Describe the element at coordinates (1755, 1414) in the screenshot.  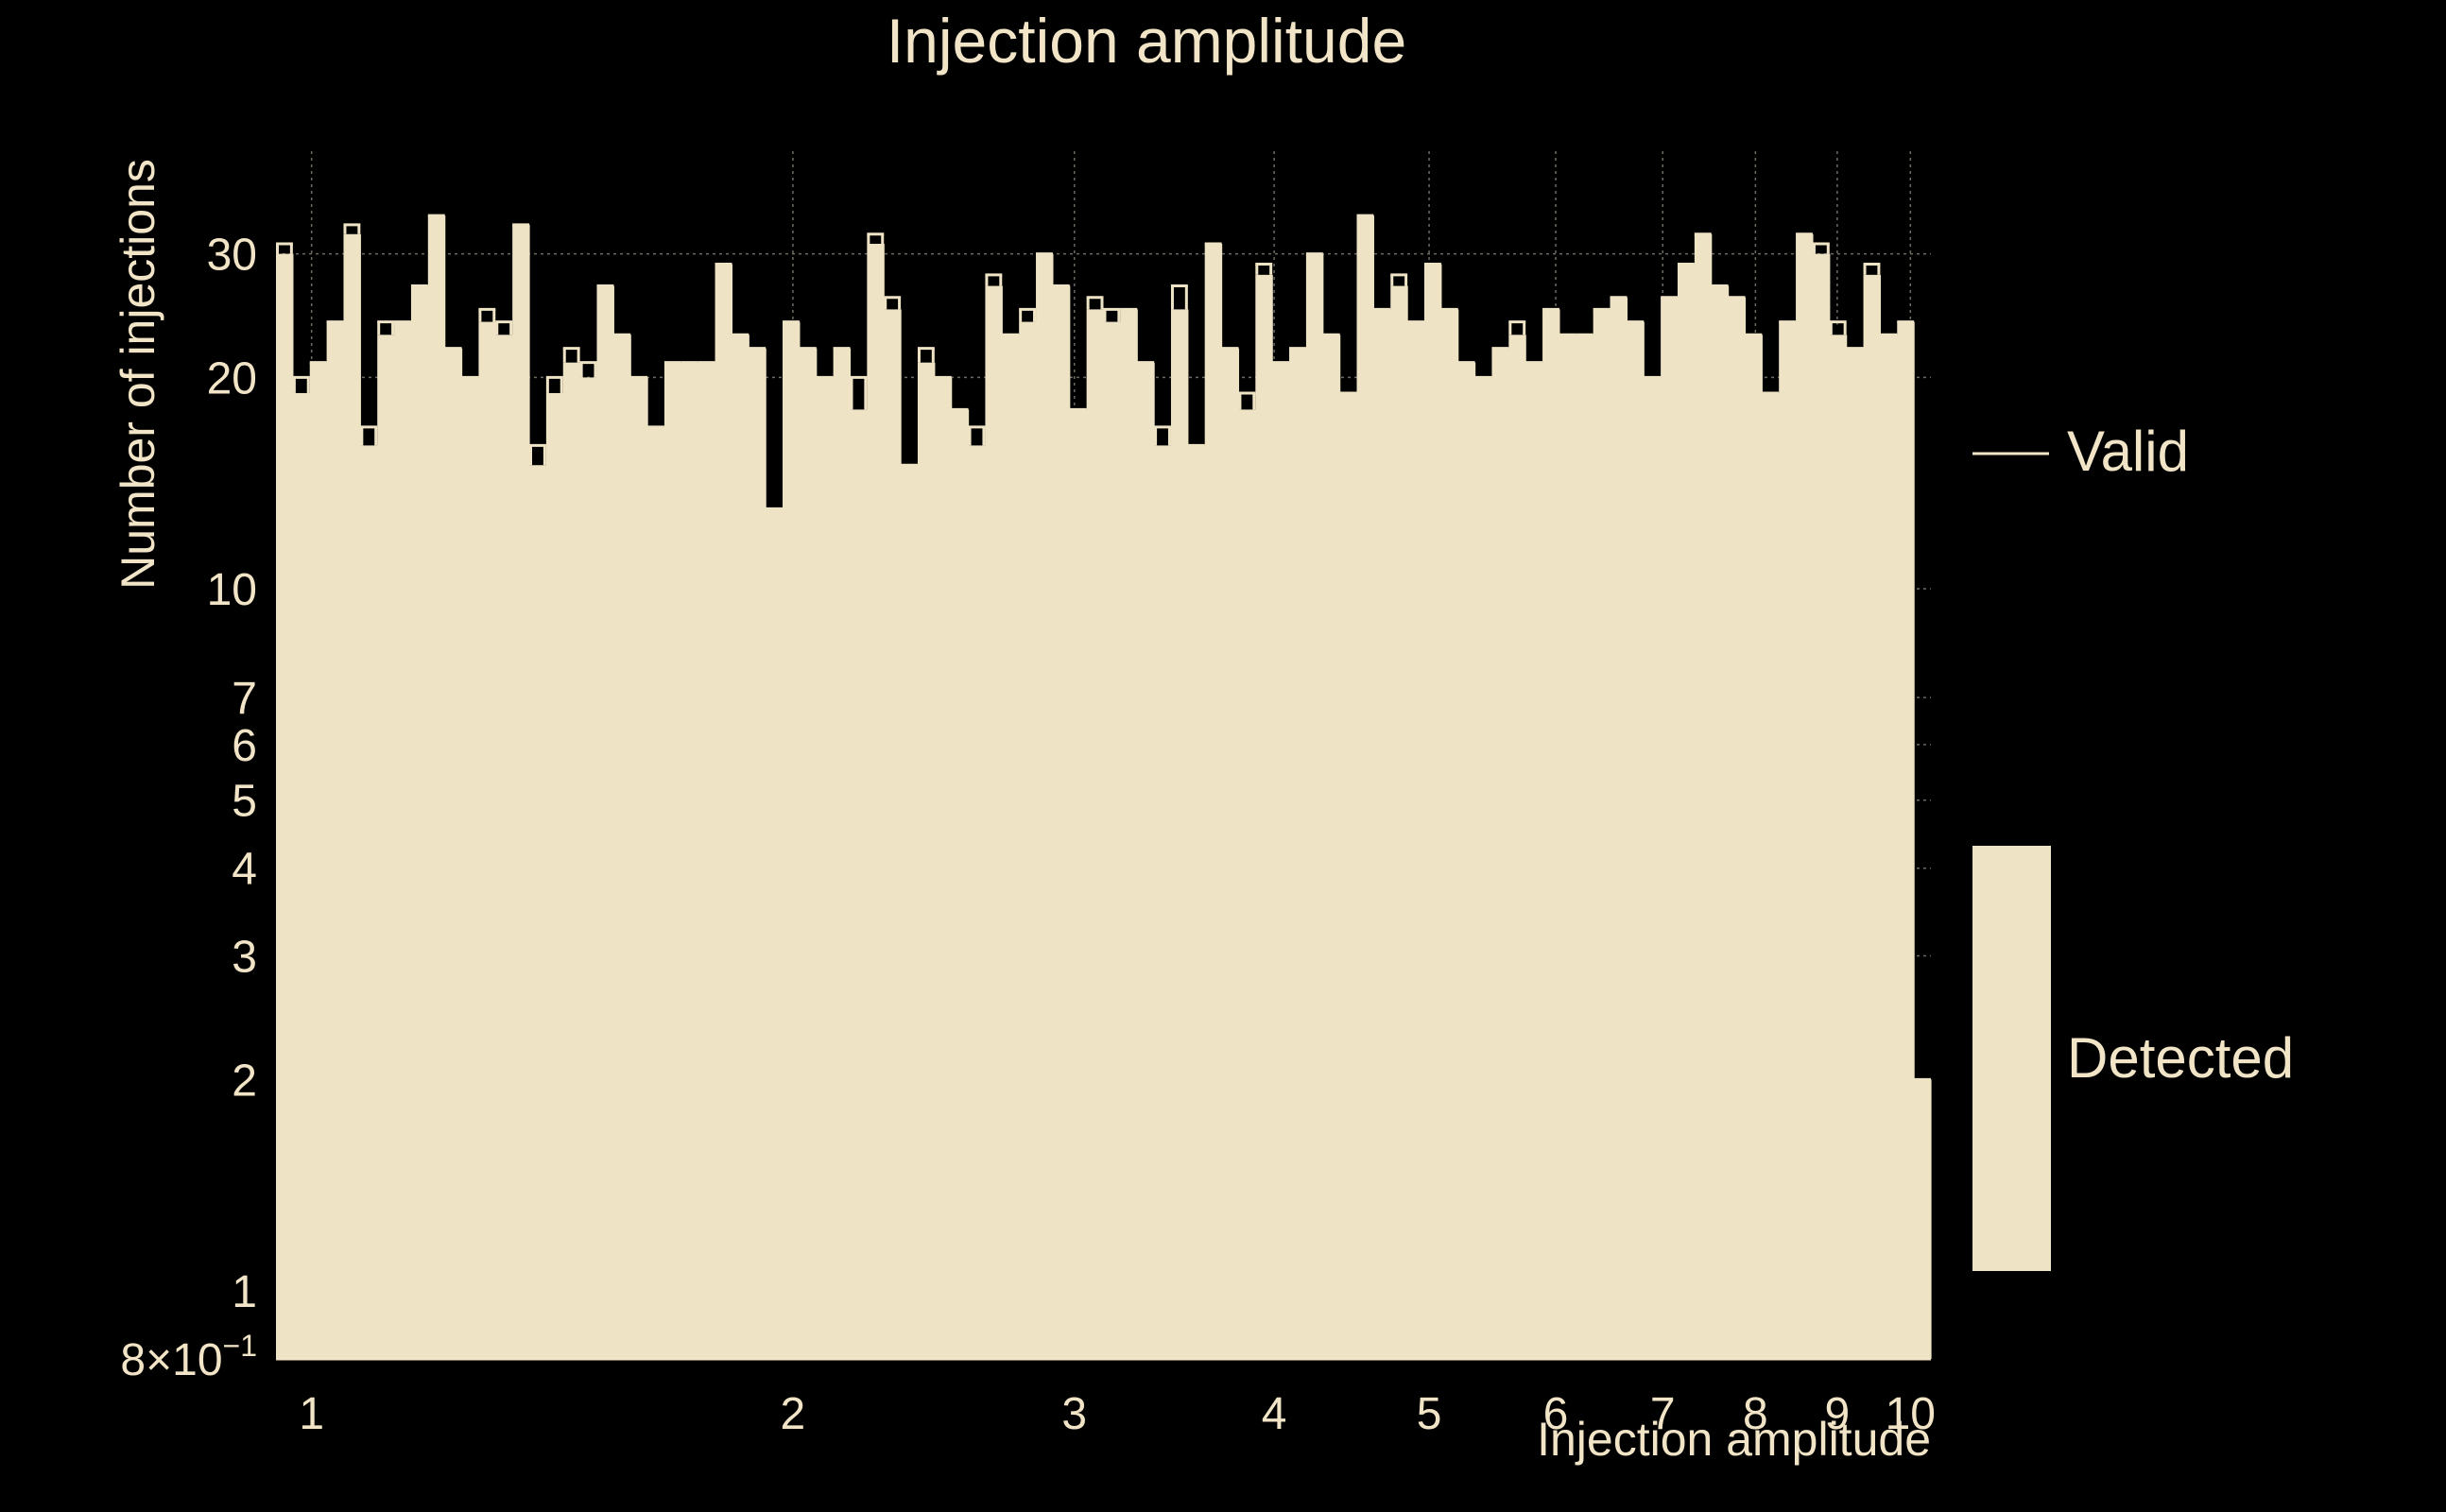
I see `x-tick-label: 8` at that location.